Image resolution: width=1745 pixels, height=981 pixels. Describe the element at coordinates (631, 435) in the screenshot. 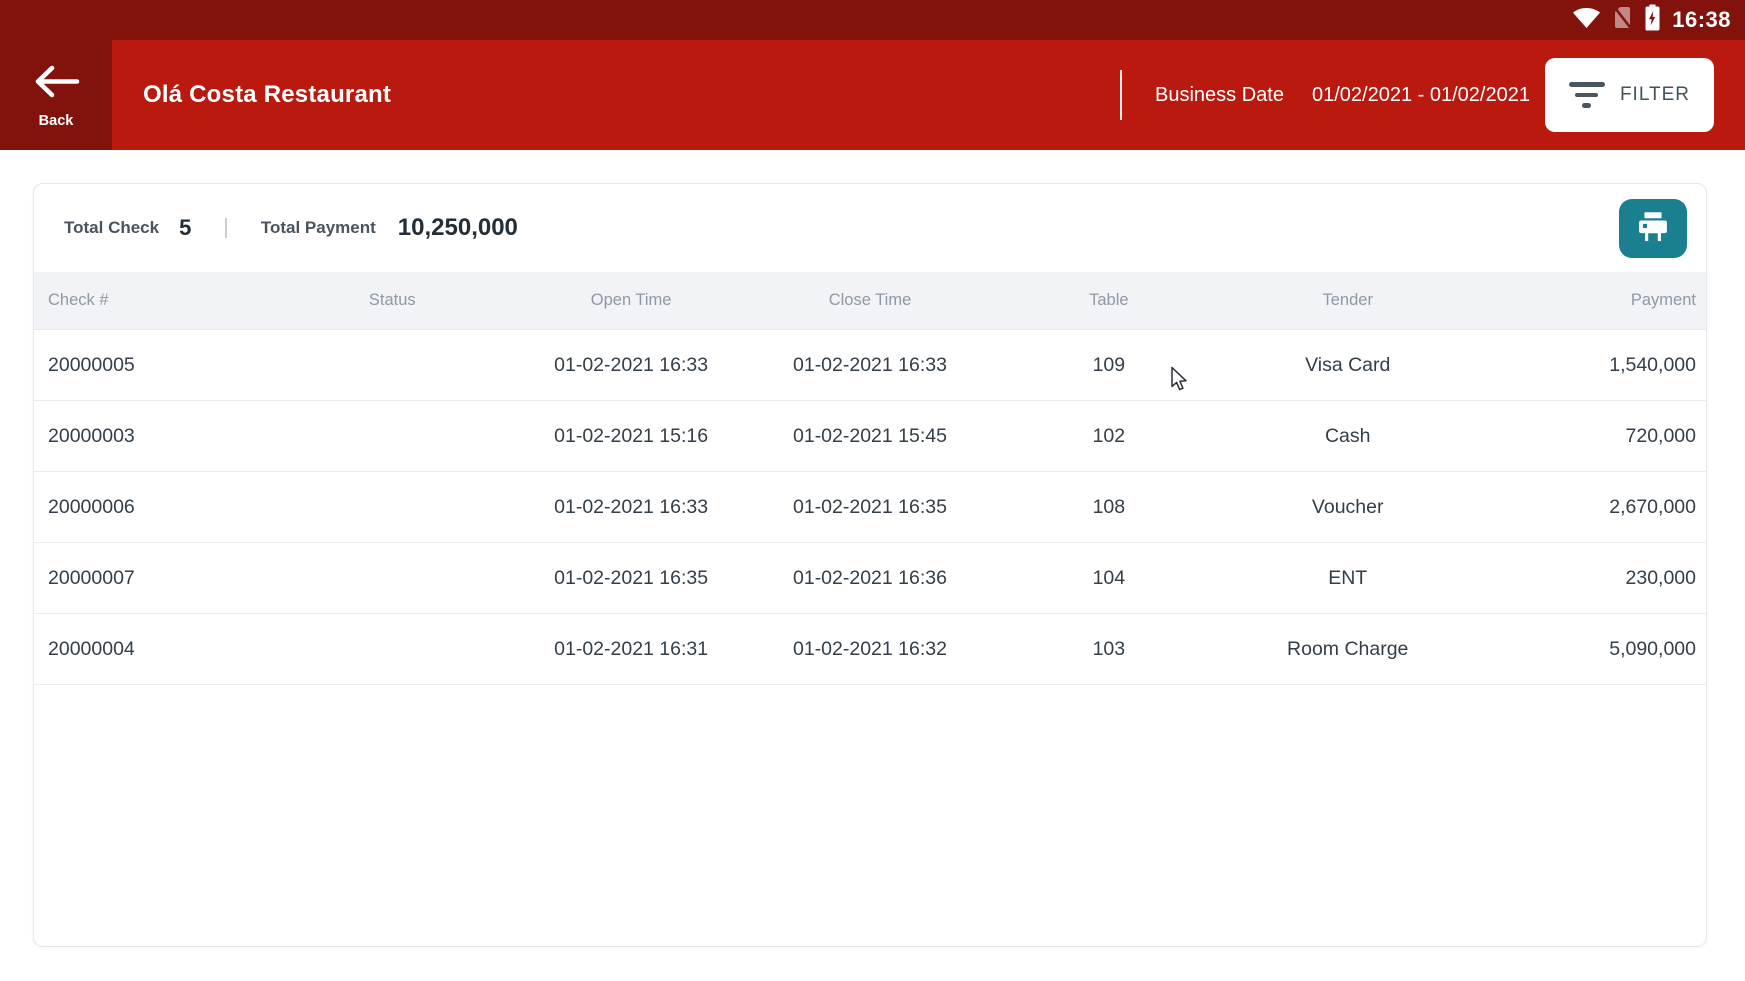

I see `cell-open_time: 01-02-2021 15:16` at that location.